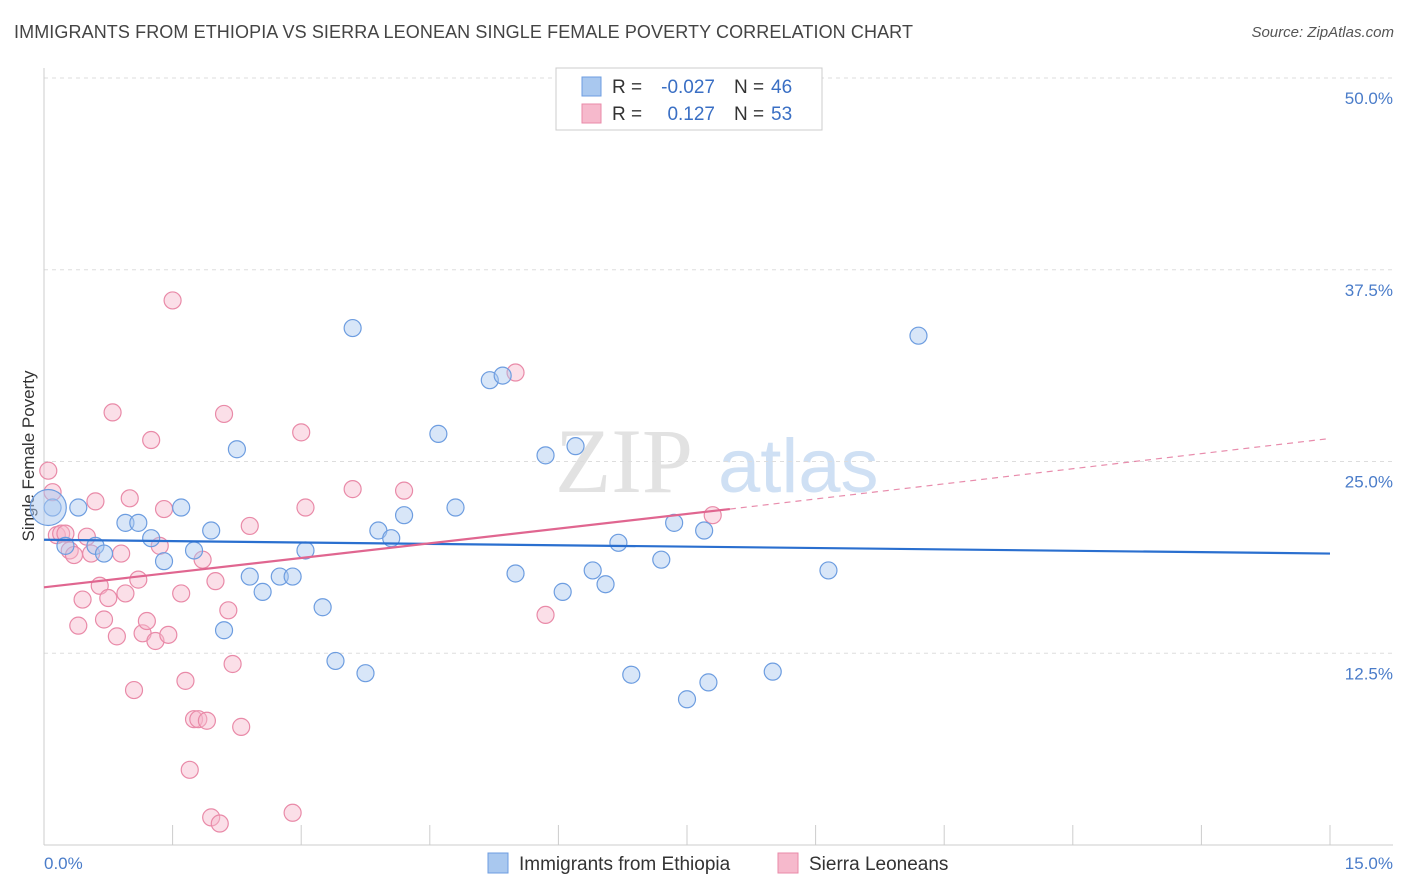 Image resolution: width=1406 pixels, height=892 pixels. Describe the element at coordinates (1369, 863) in the screenshot. I see `x-tick-label-max: 15.0%` at that location.